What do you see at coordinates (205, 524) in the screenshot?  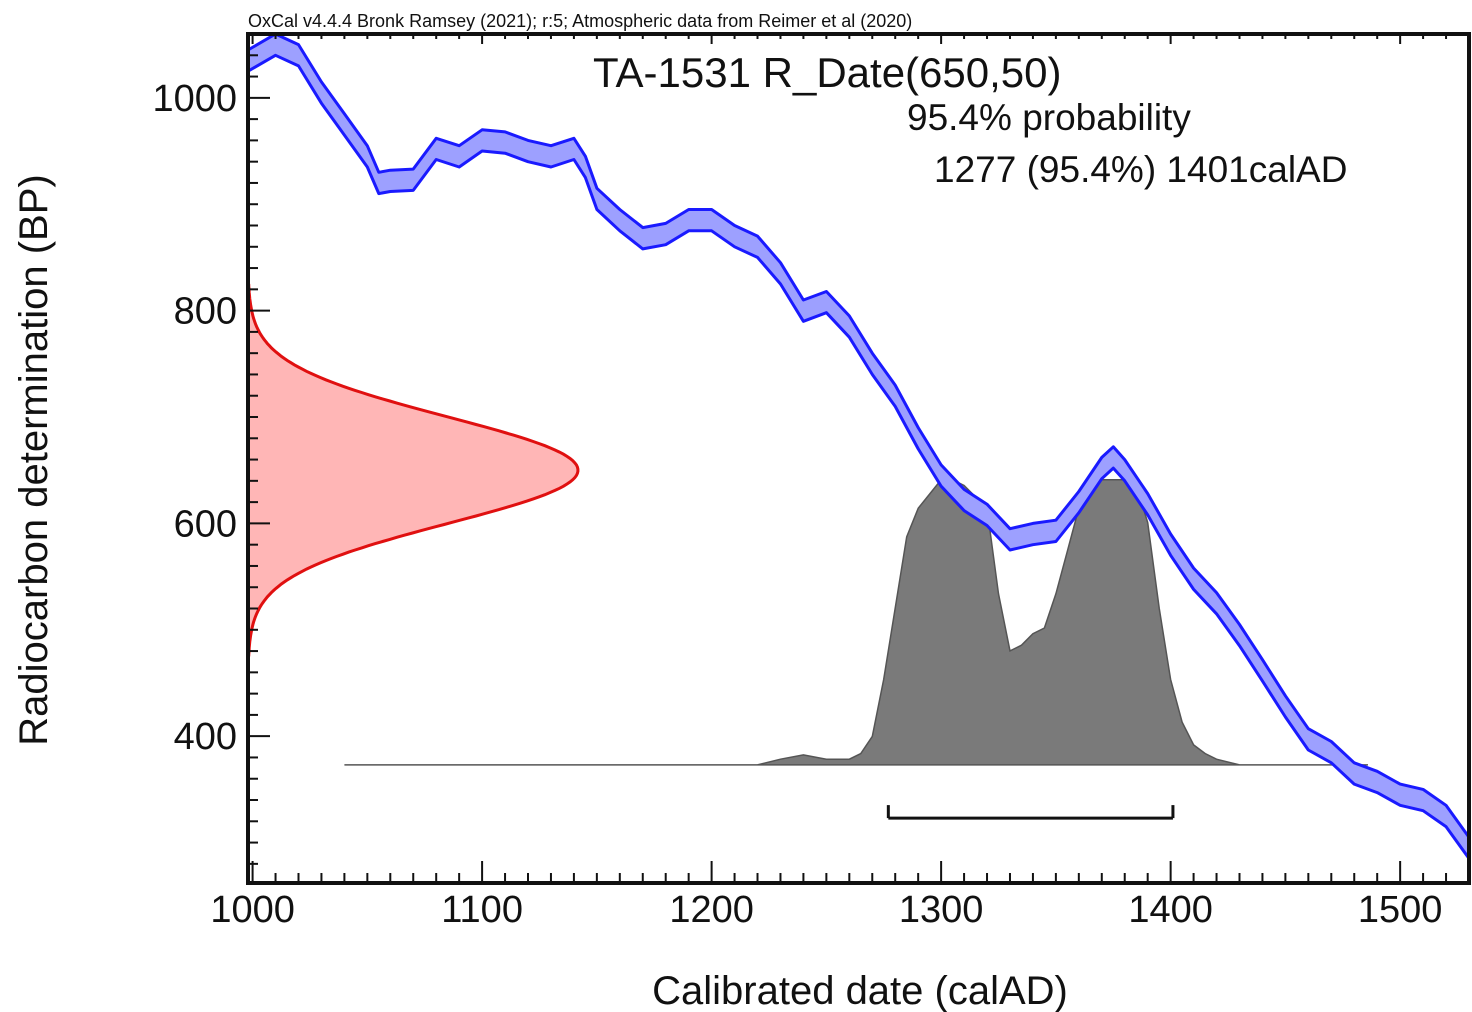 I see `y-tick-label: 600` at bounding box center [205, 524].